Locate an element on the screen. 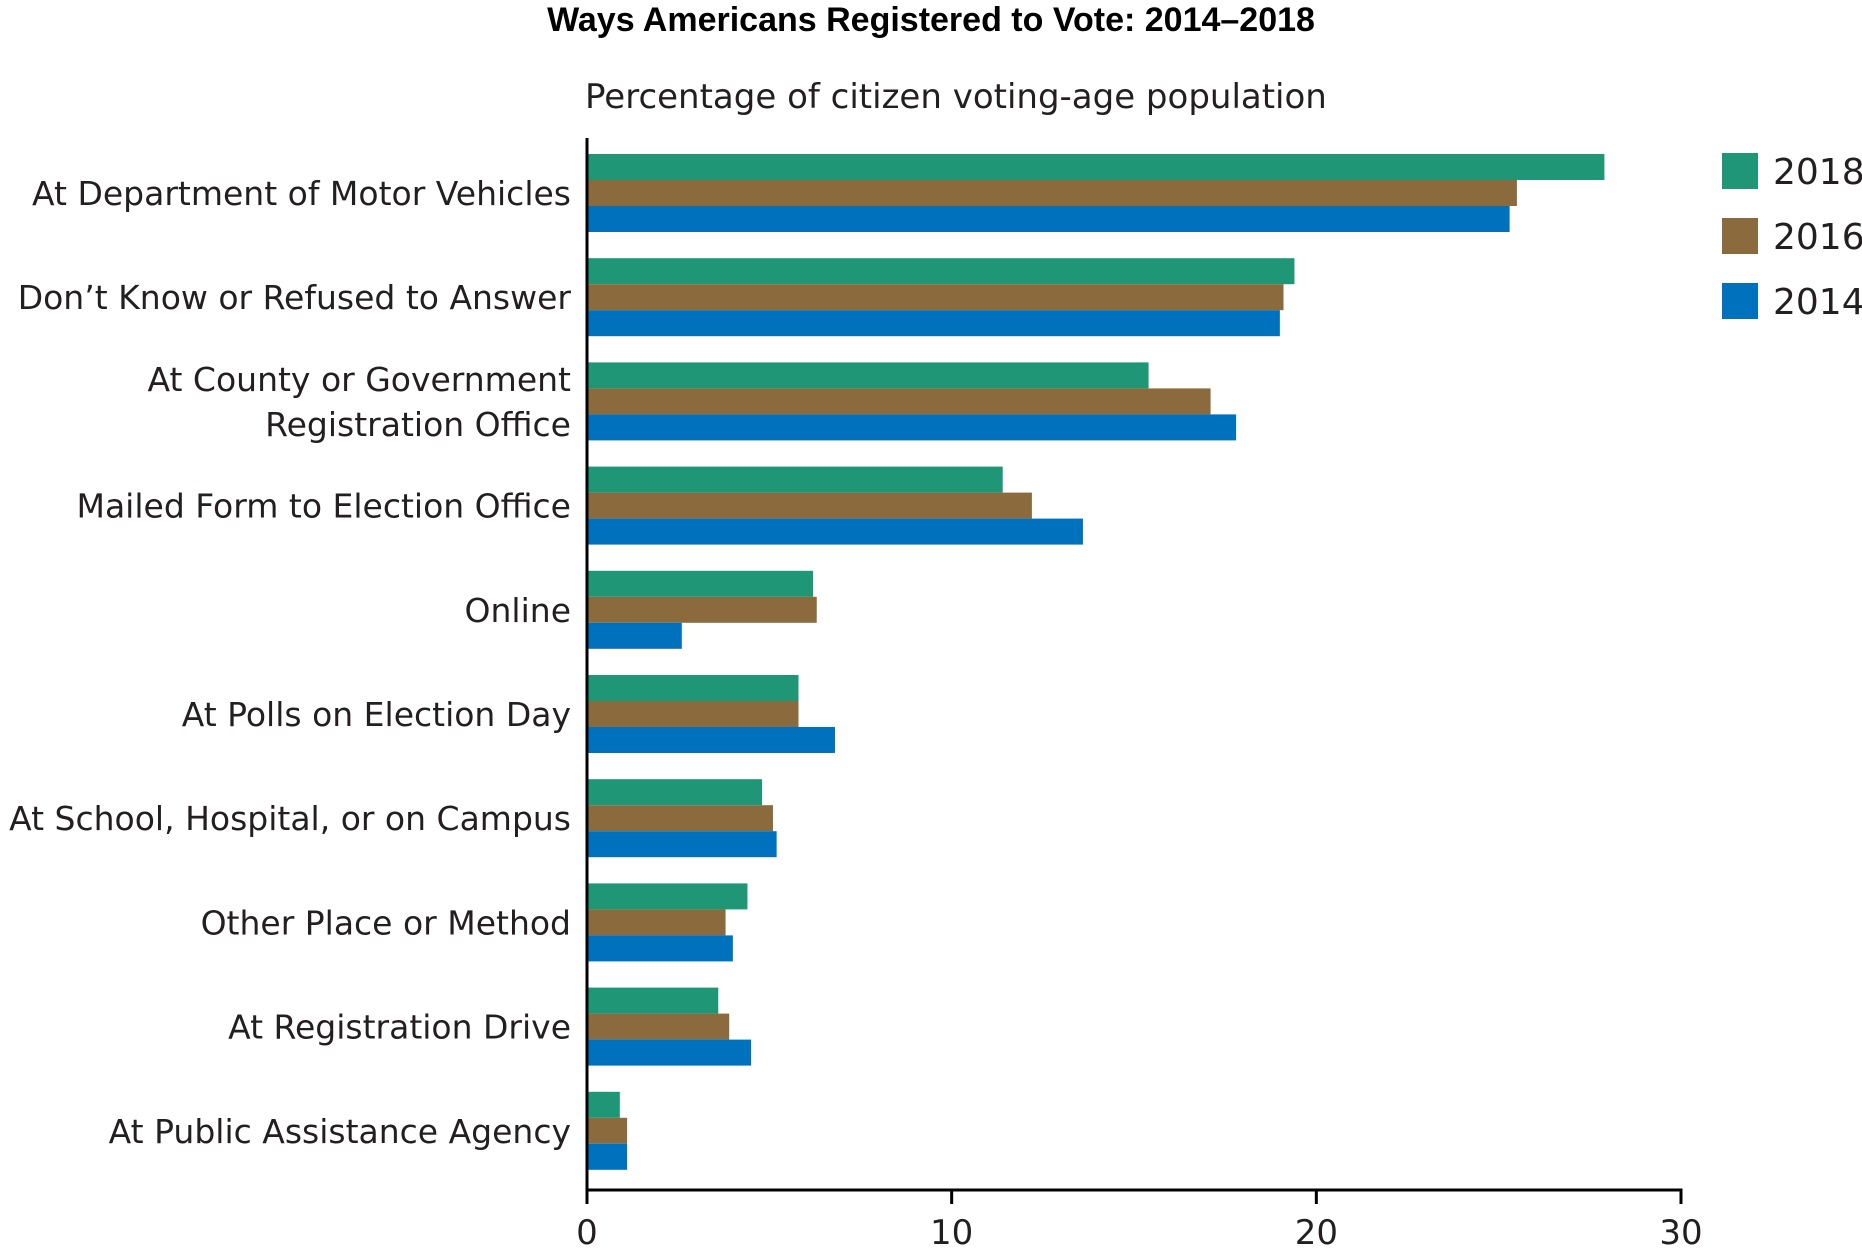 This screenshot has width=1862, height=1251. x-tick-label-3: 30 is located at coordinates (1680, 1232).